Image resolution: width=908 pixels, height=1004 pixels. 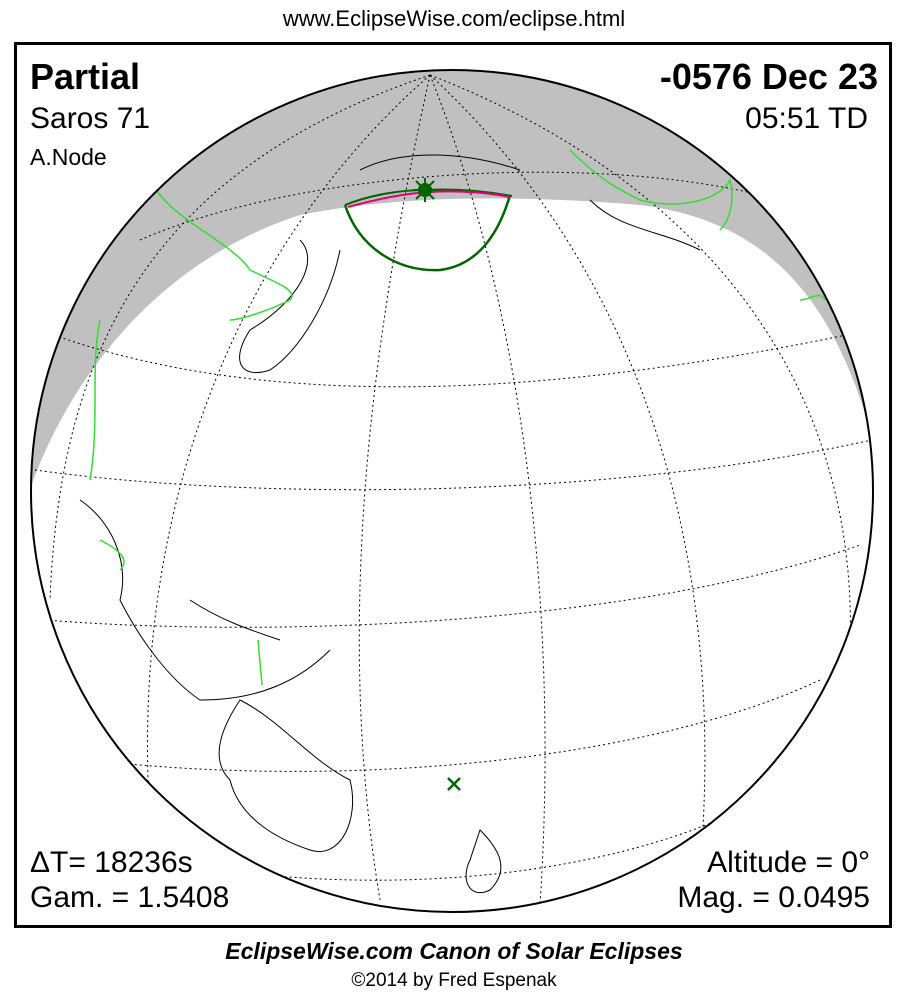 I want to click on url-header: www.EclipseWise.com/eclipse.html, so click(x=454, y=18).